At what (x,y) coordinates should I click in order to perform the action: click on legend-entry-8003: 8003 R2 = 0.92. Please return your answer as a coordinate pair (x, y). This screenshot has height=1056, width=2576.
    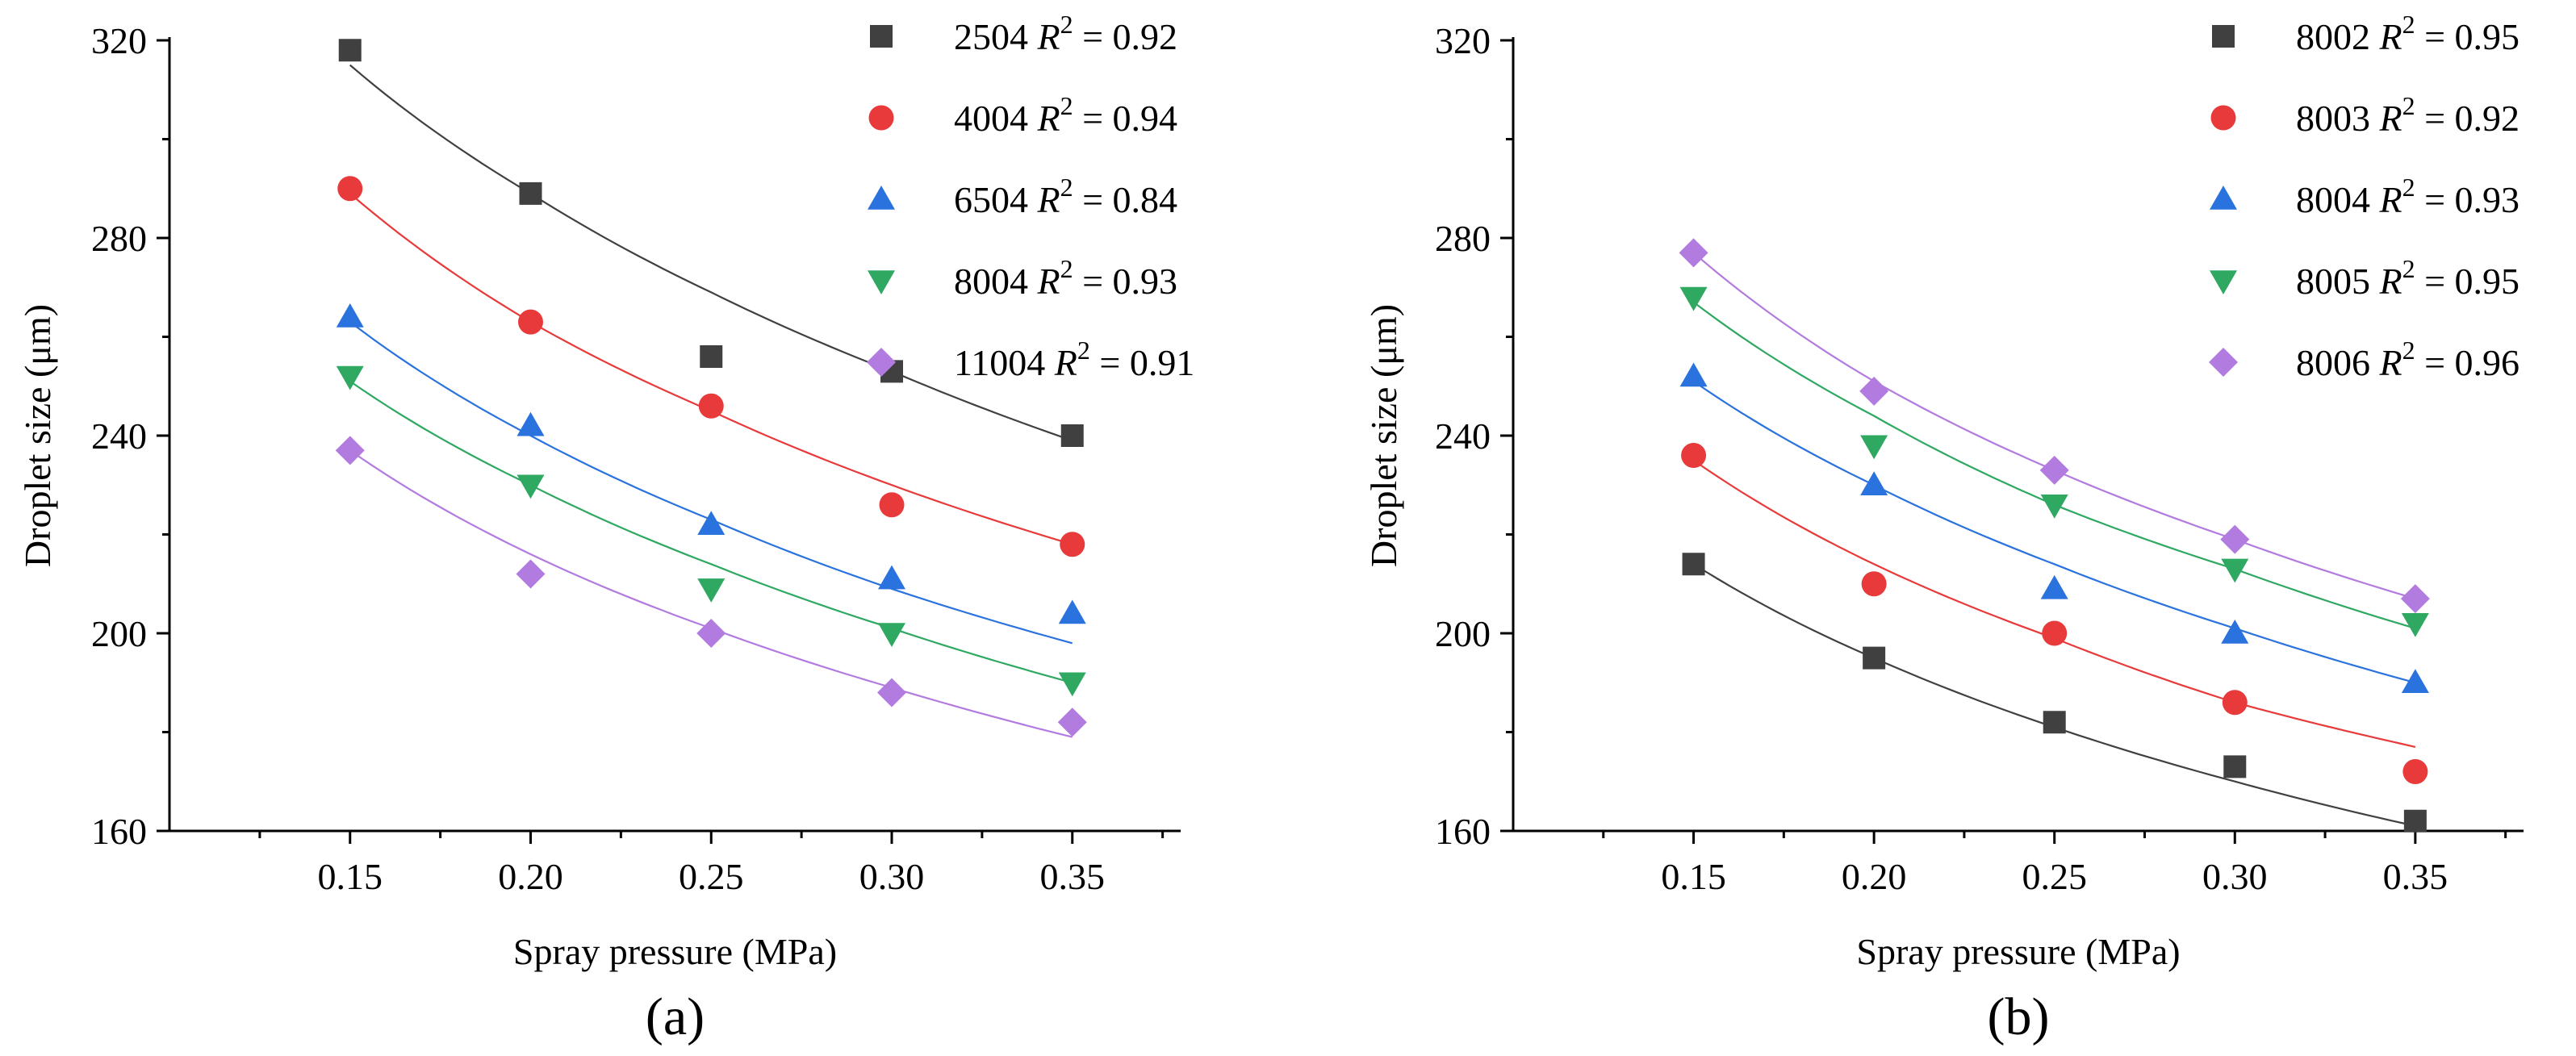
    Looking at the image, I should click on (2408, 115).